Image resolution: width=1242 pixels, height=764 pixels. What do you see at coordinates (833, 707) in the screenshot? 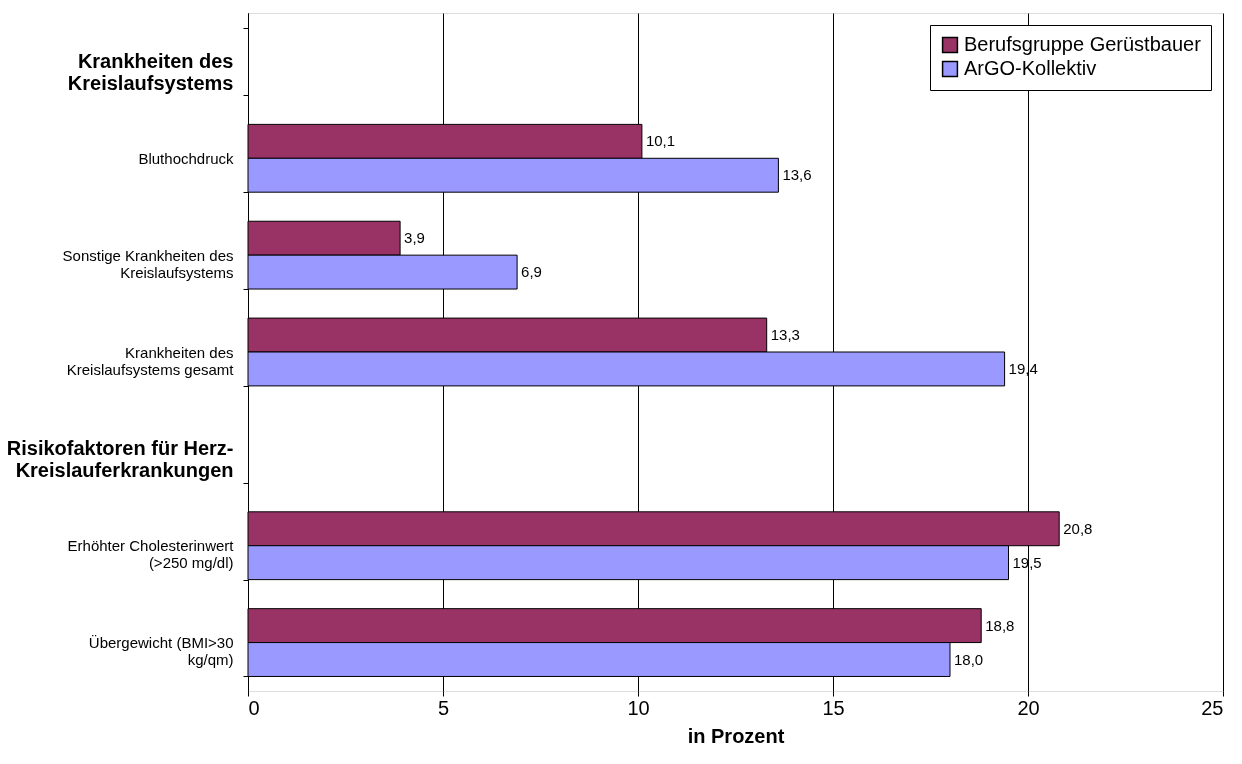
I see `x-tick-label: 15` at bounding box center [833, 707].